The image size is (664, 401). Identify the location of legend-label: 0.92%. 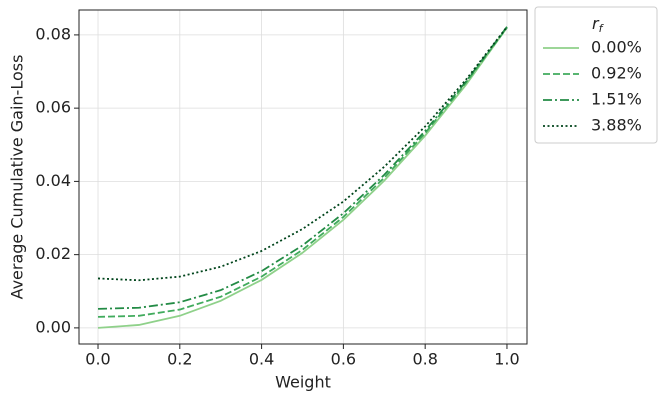
(616, 73).